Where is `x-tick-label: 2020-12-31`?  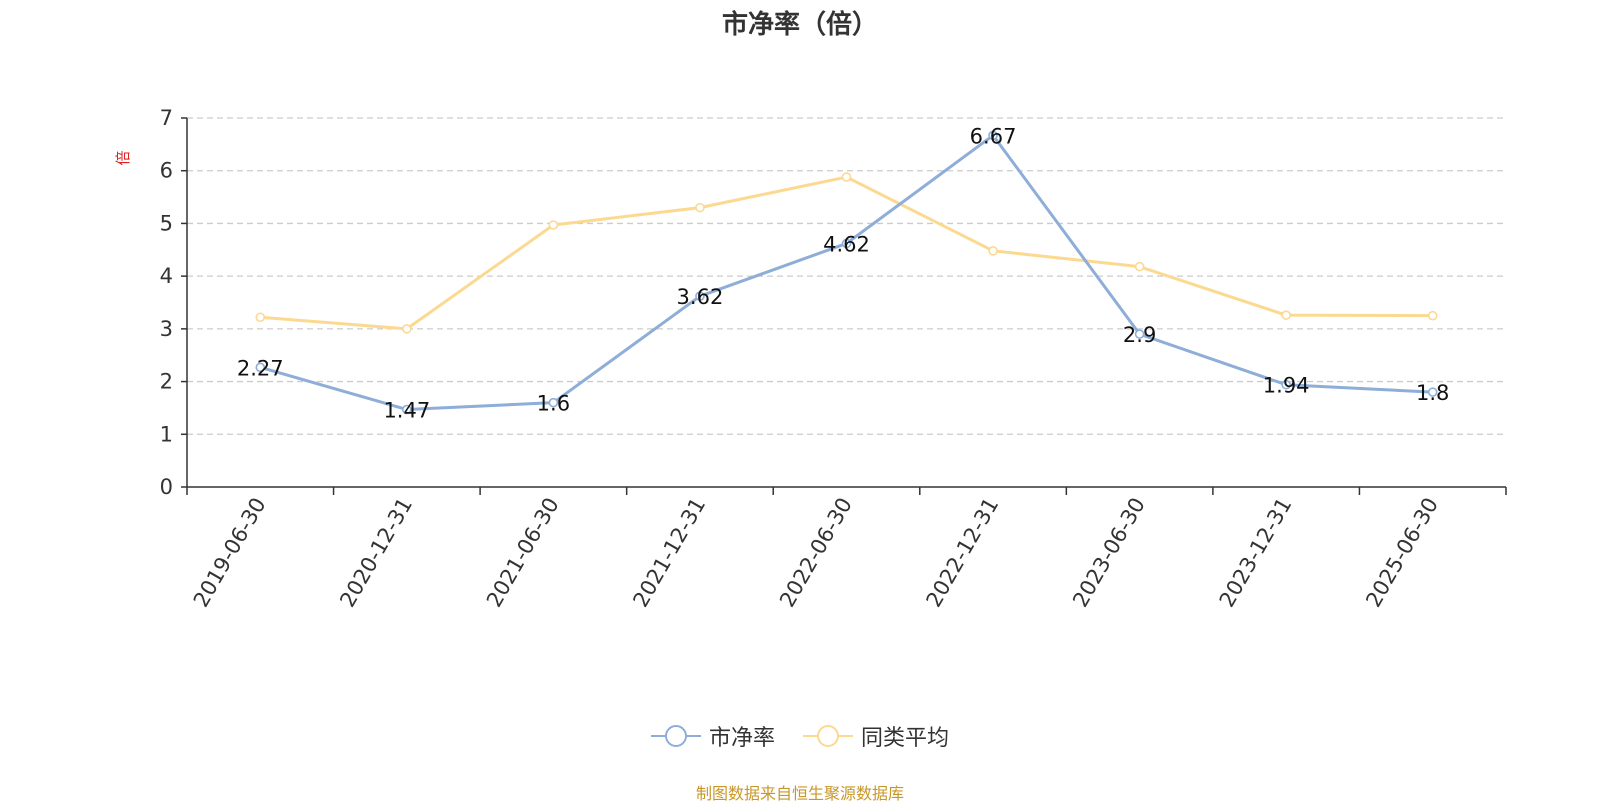
x-tick-label: 2020-12-31 is located at coordinates (376, 553).